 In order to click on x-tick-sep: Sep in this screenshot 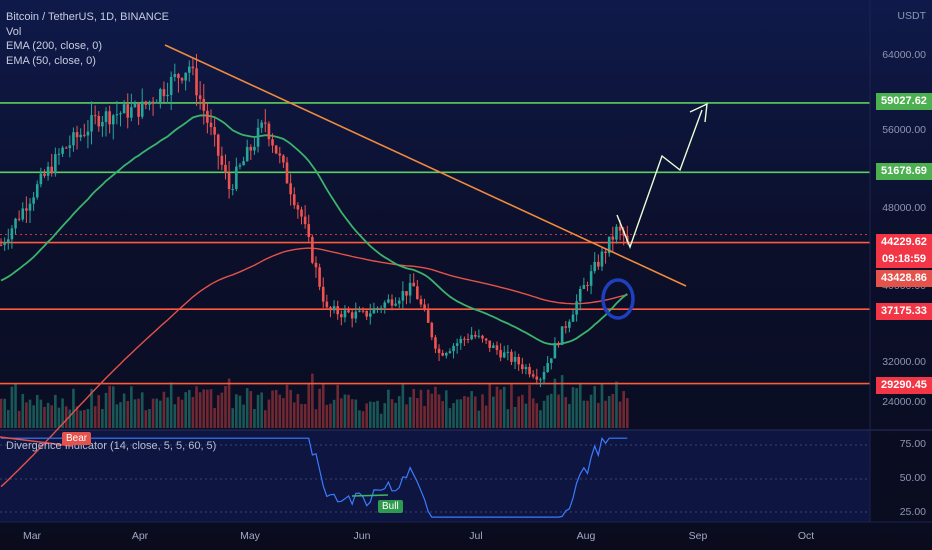, I will do `click(698, 536)`.